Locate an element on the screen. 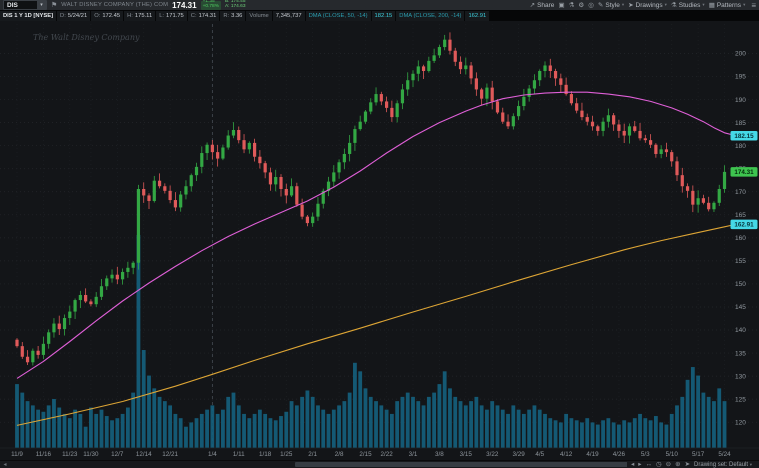  change-value: +1.35 is located at coordinates (208, 2).